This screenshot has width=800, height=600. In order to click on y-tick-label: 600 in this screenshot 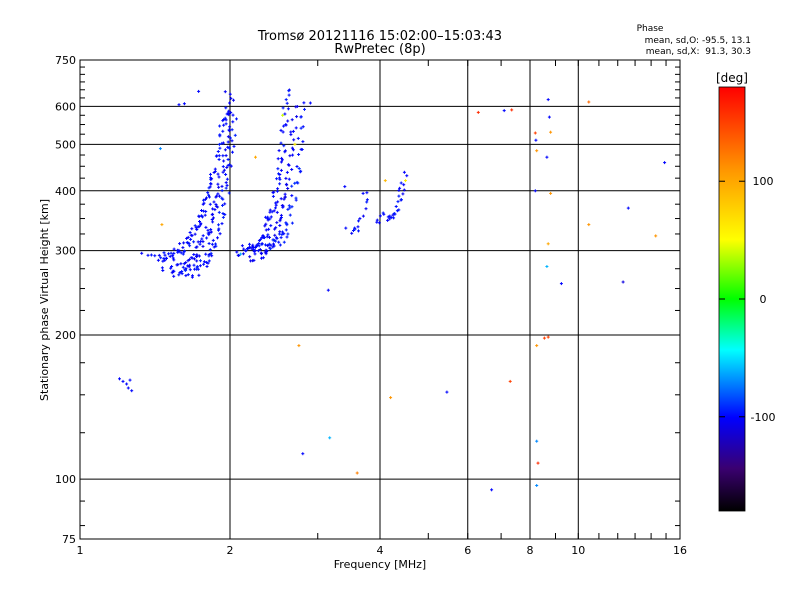, I will do `click(65, 106)`.